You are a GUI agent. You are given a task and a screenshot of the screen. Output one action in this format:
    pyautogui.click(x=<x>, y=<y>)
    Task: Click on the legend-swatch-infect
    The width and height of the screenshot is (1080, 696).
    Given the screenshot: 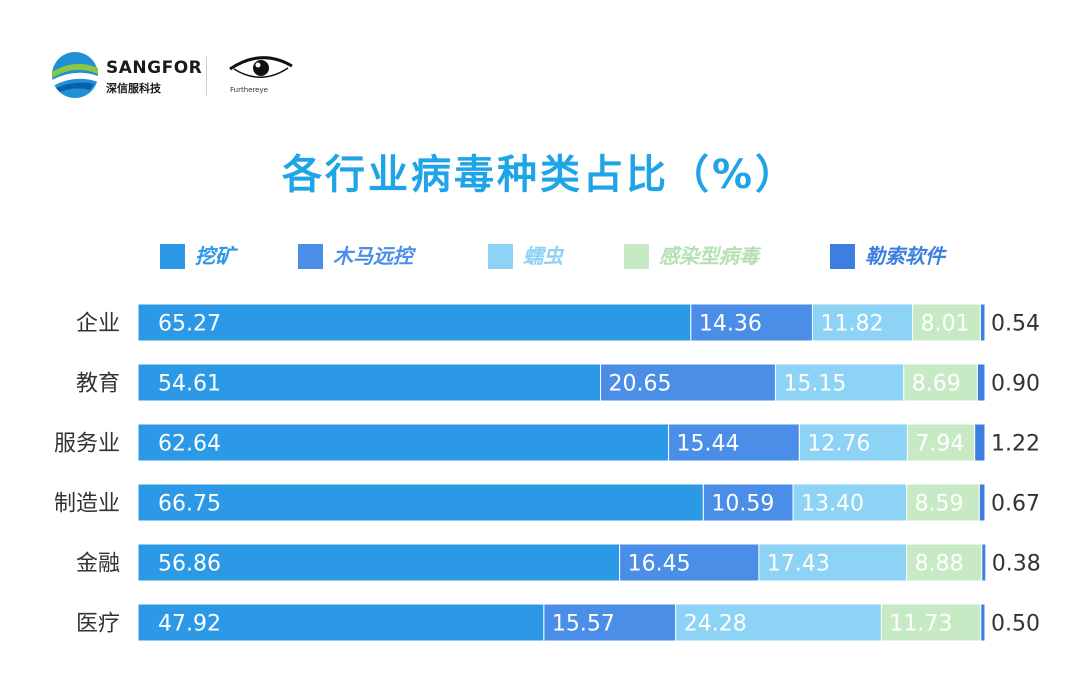 What is the action you would take?
    pyautogui.click(x=636, y=256)
    